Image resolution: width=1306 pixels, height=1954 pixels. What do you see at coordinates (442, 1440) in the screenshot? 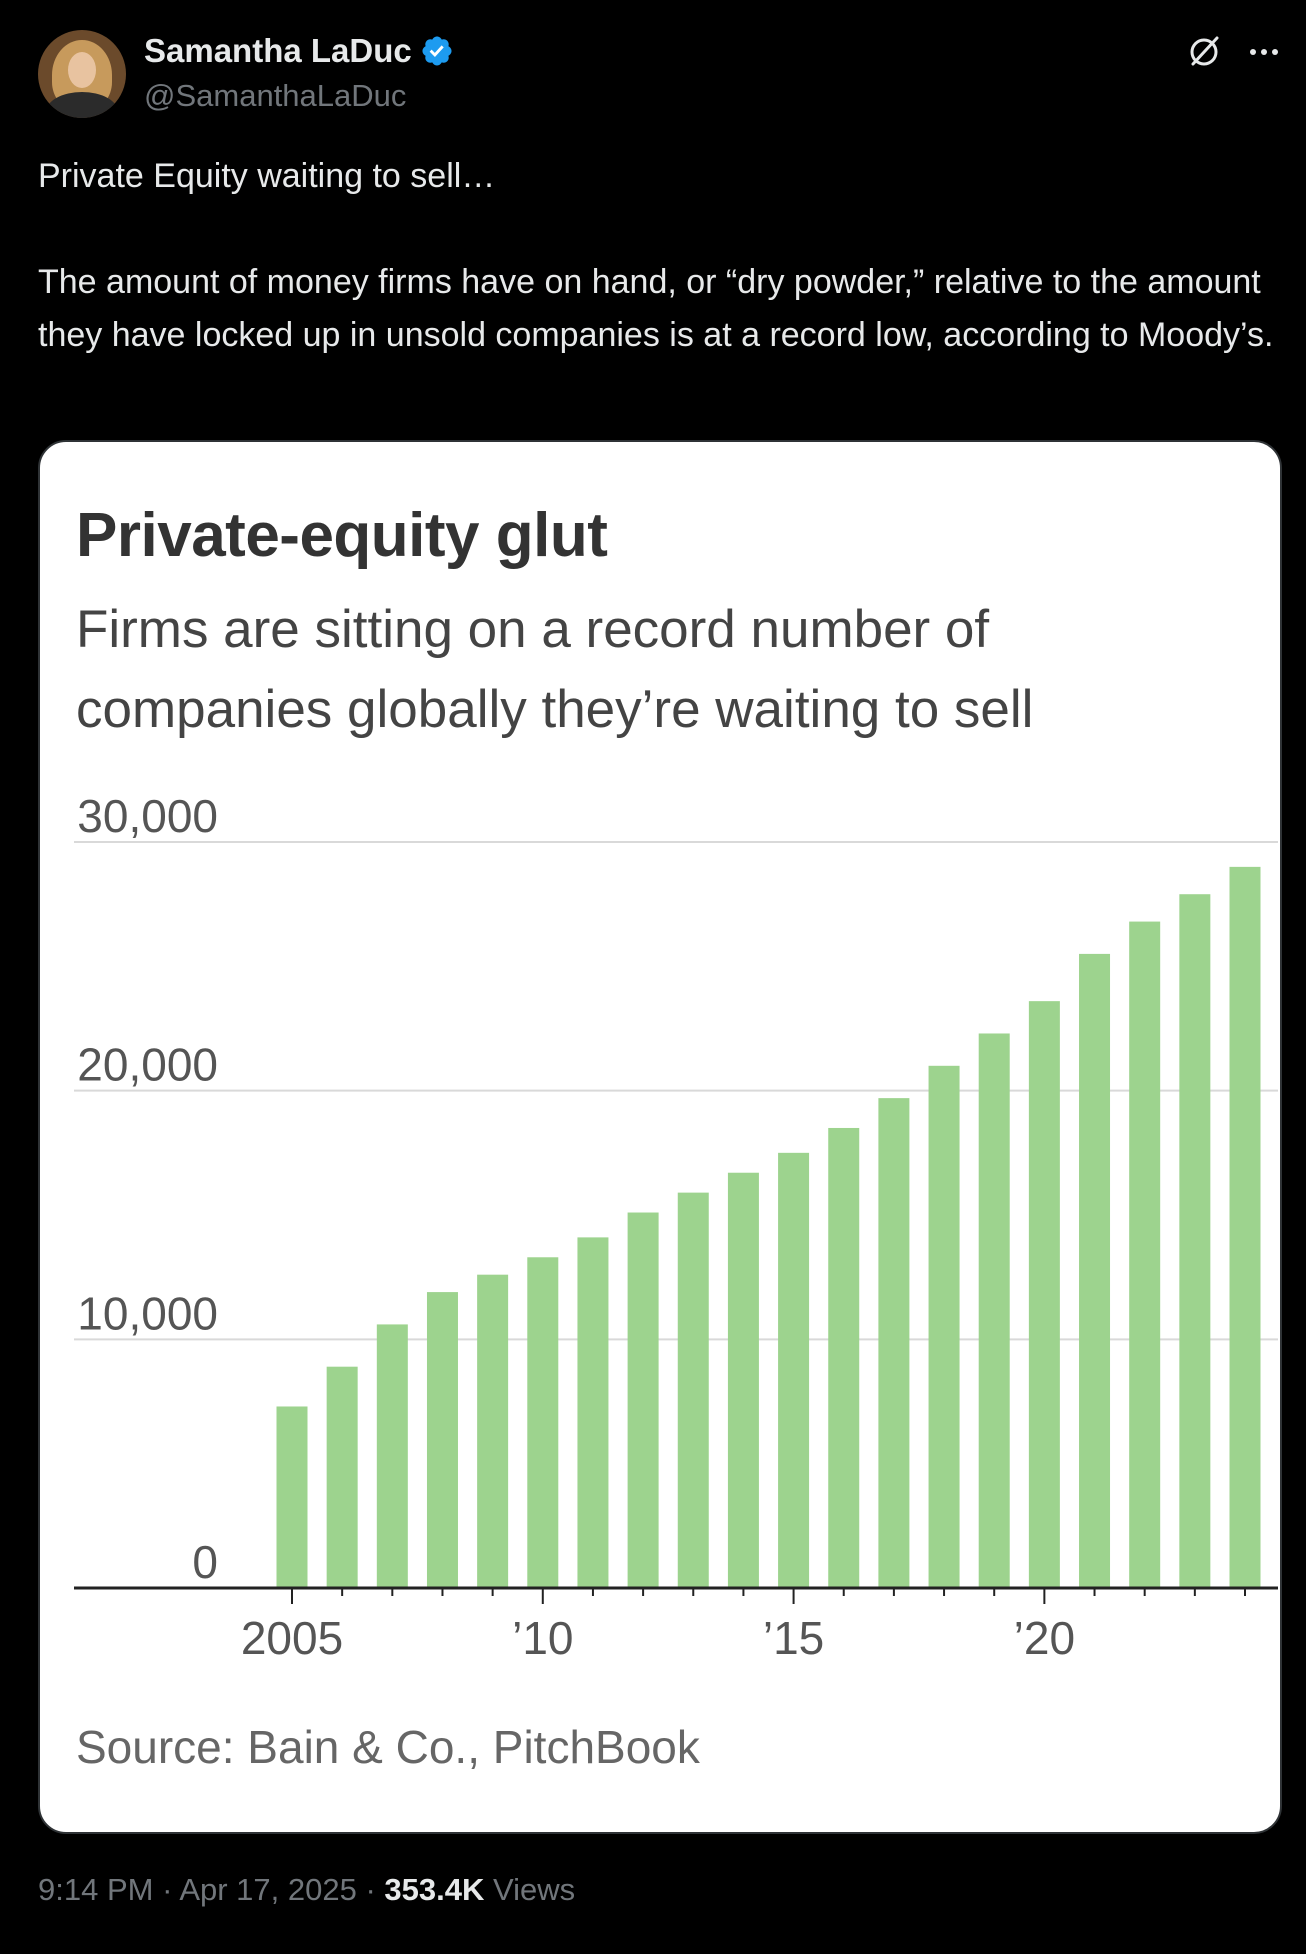
I see `bar-2008` at bounding box center [442, 1440].